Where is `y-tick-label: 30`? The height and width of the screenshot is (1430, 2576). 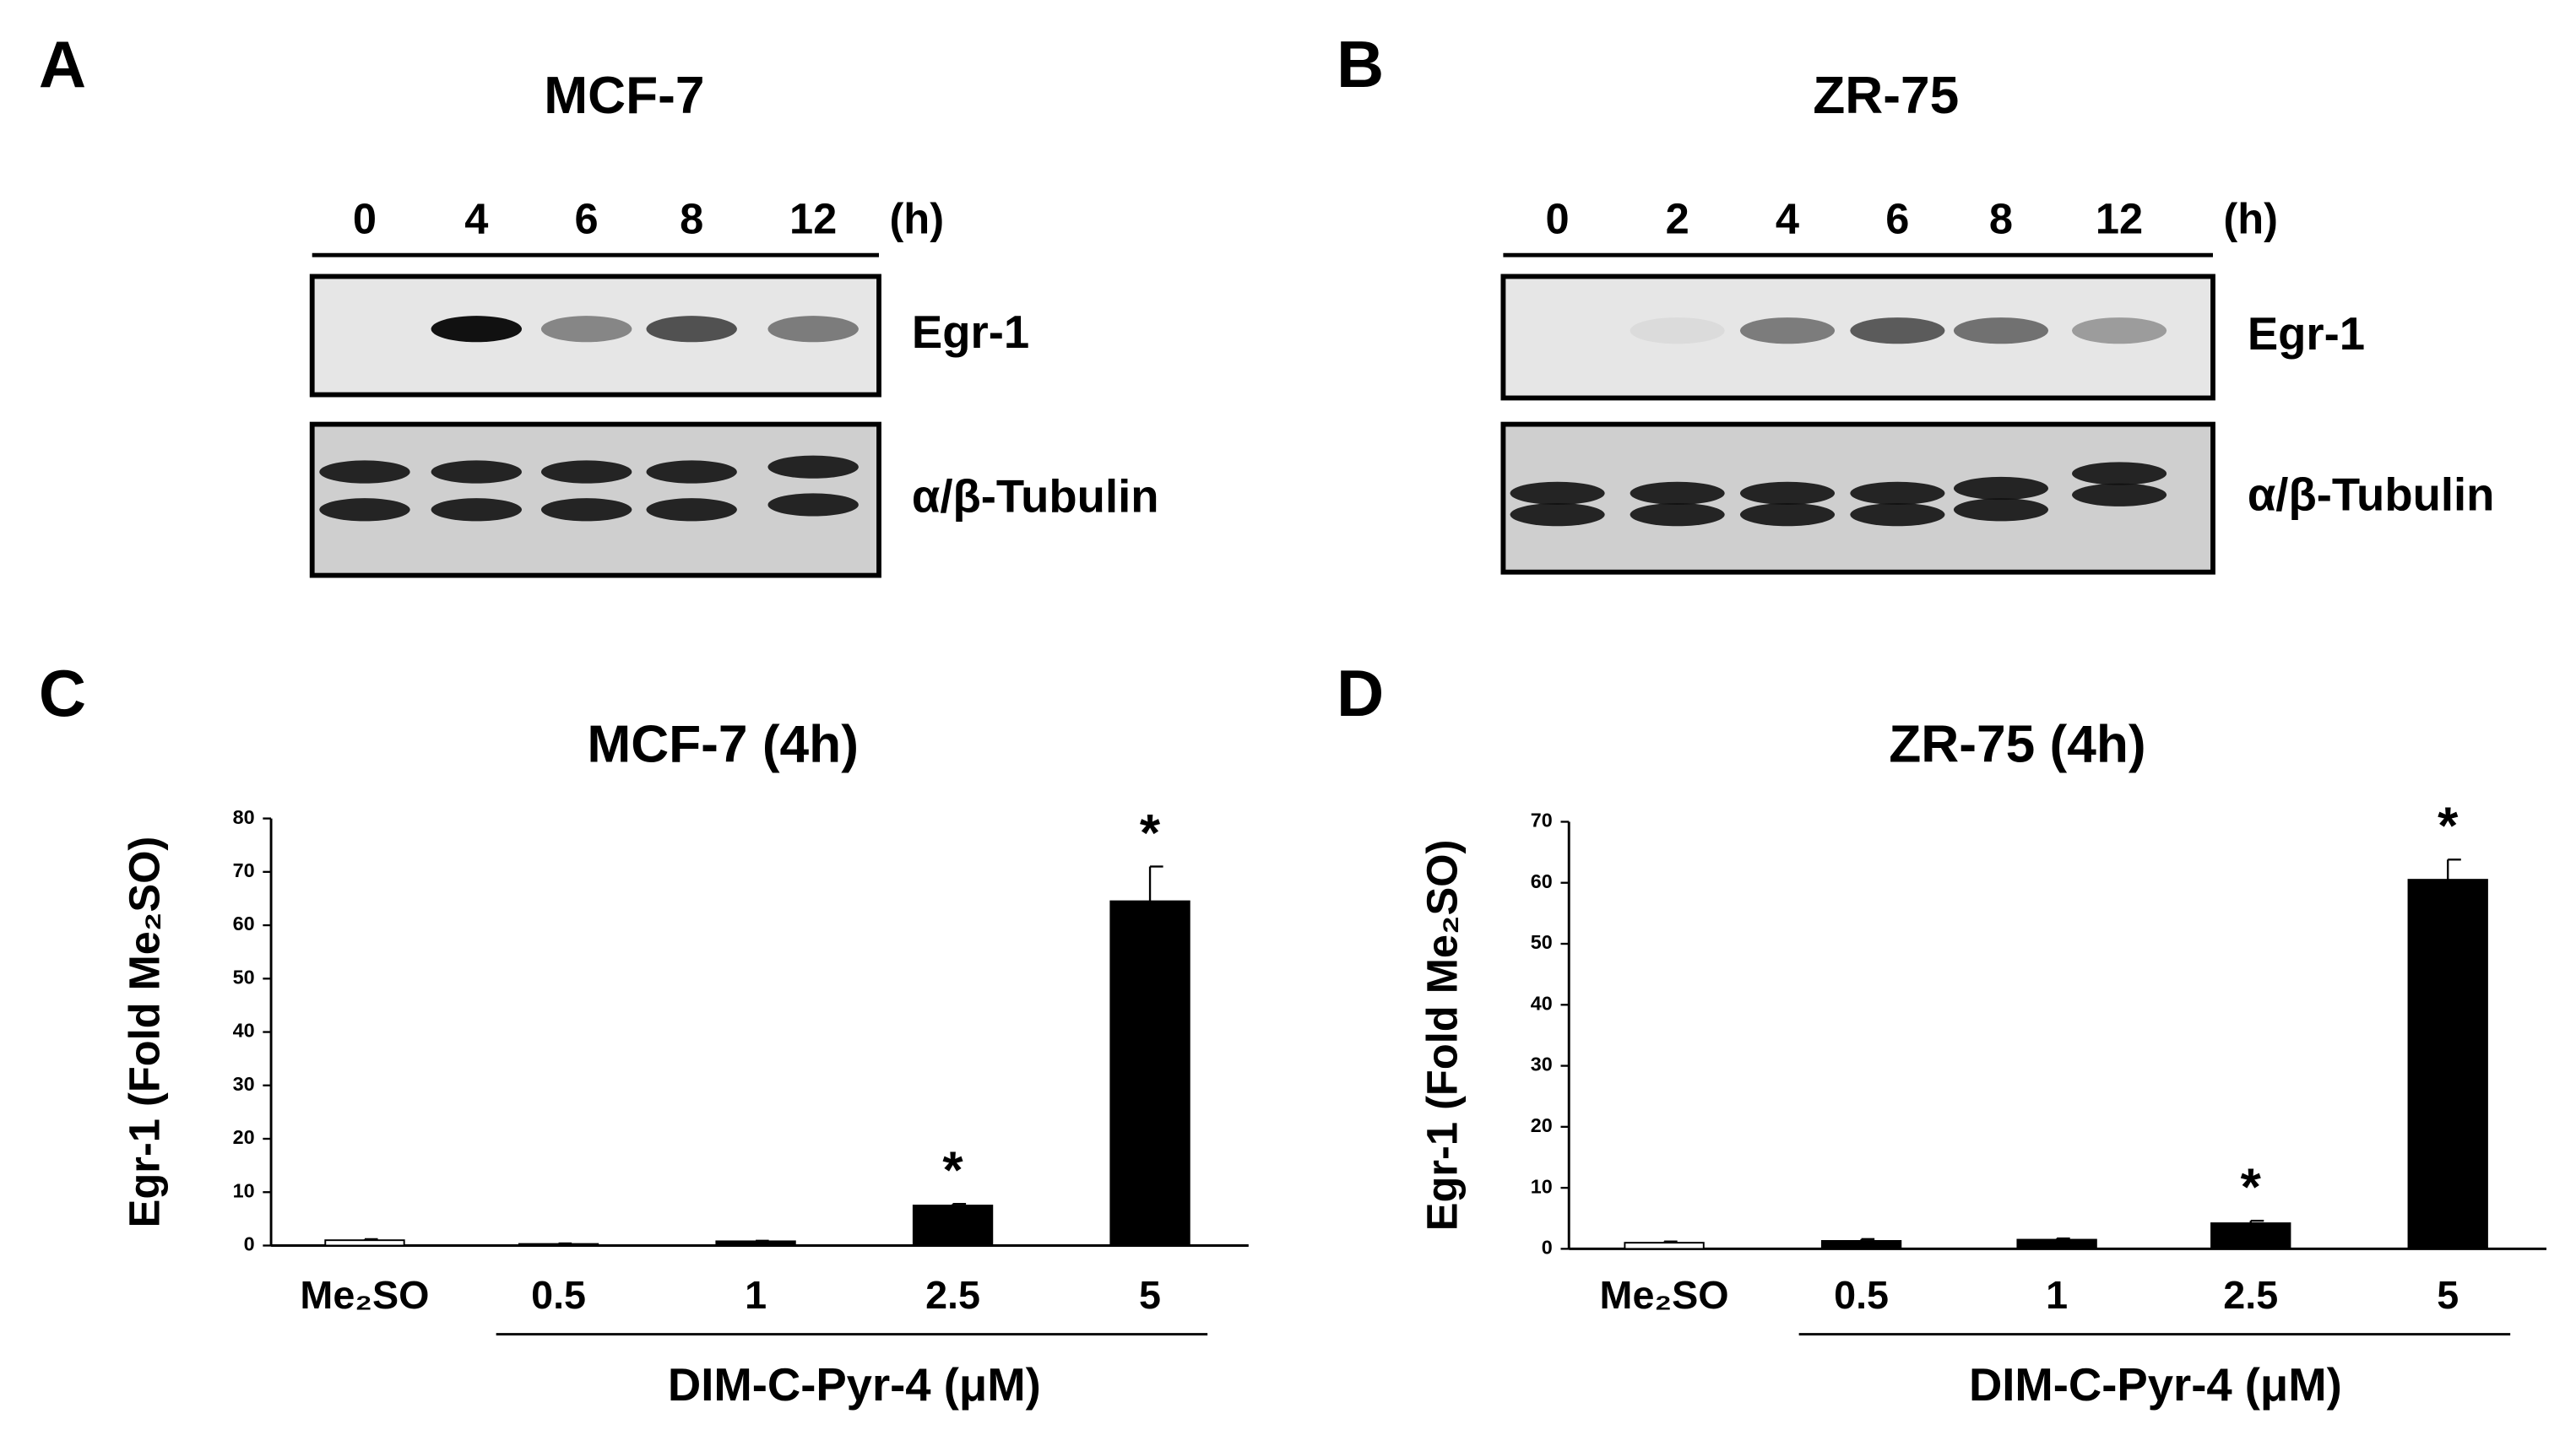 y-tick-label: 30 is located at coordinates (1542, 1064).